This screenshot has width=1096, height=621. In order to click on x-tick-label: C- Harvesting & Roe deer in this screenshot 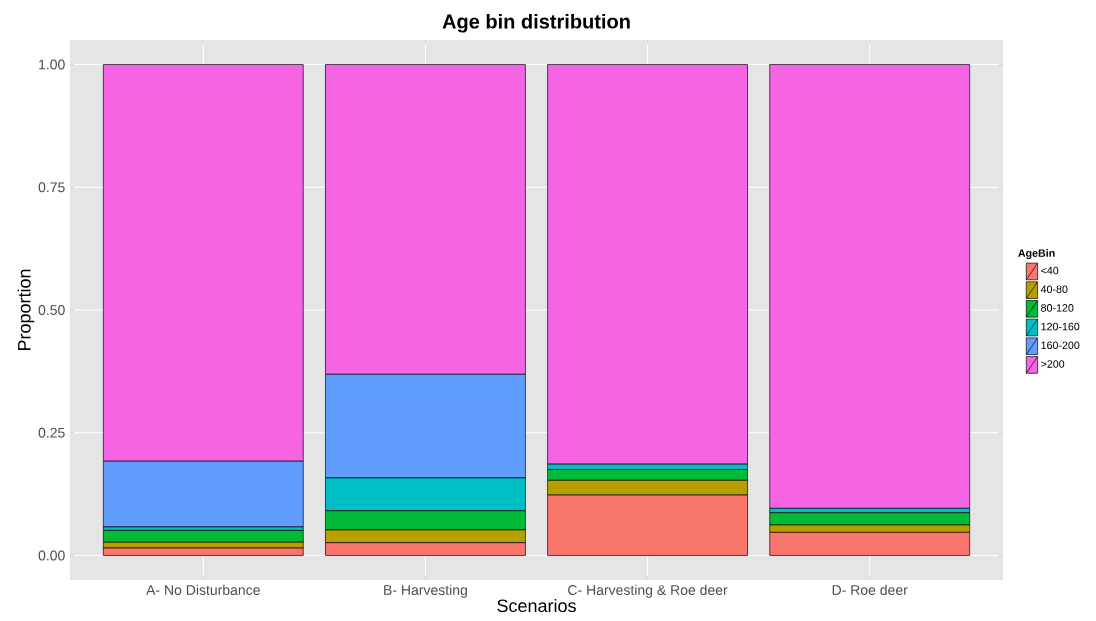, I will do `click(648, 591)`.